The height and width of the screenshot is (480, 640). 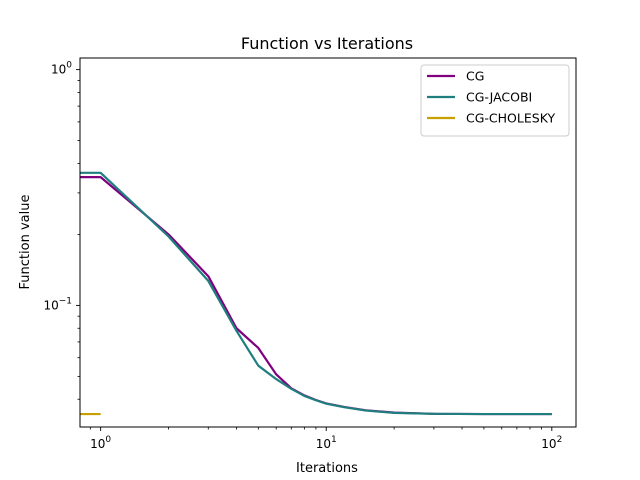 I want to click on legend-label-2: CG-JACOBI, so click(x=499, y=97).